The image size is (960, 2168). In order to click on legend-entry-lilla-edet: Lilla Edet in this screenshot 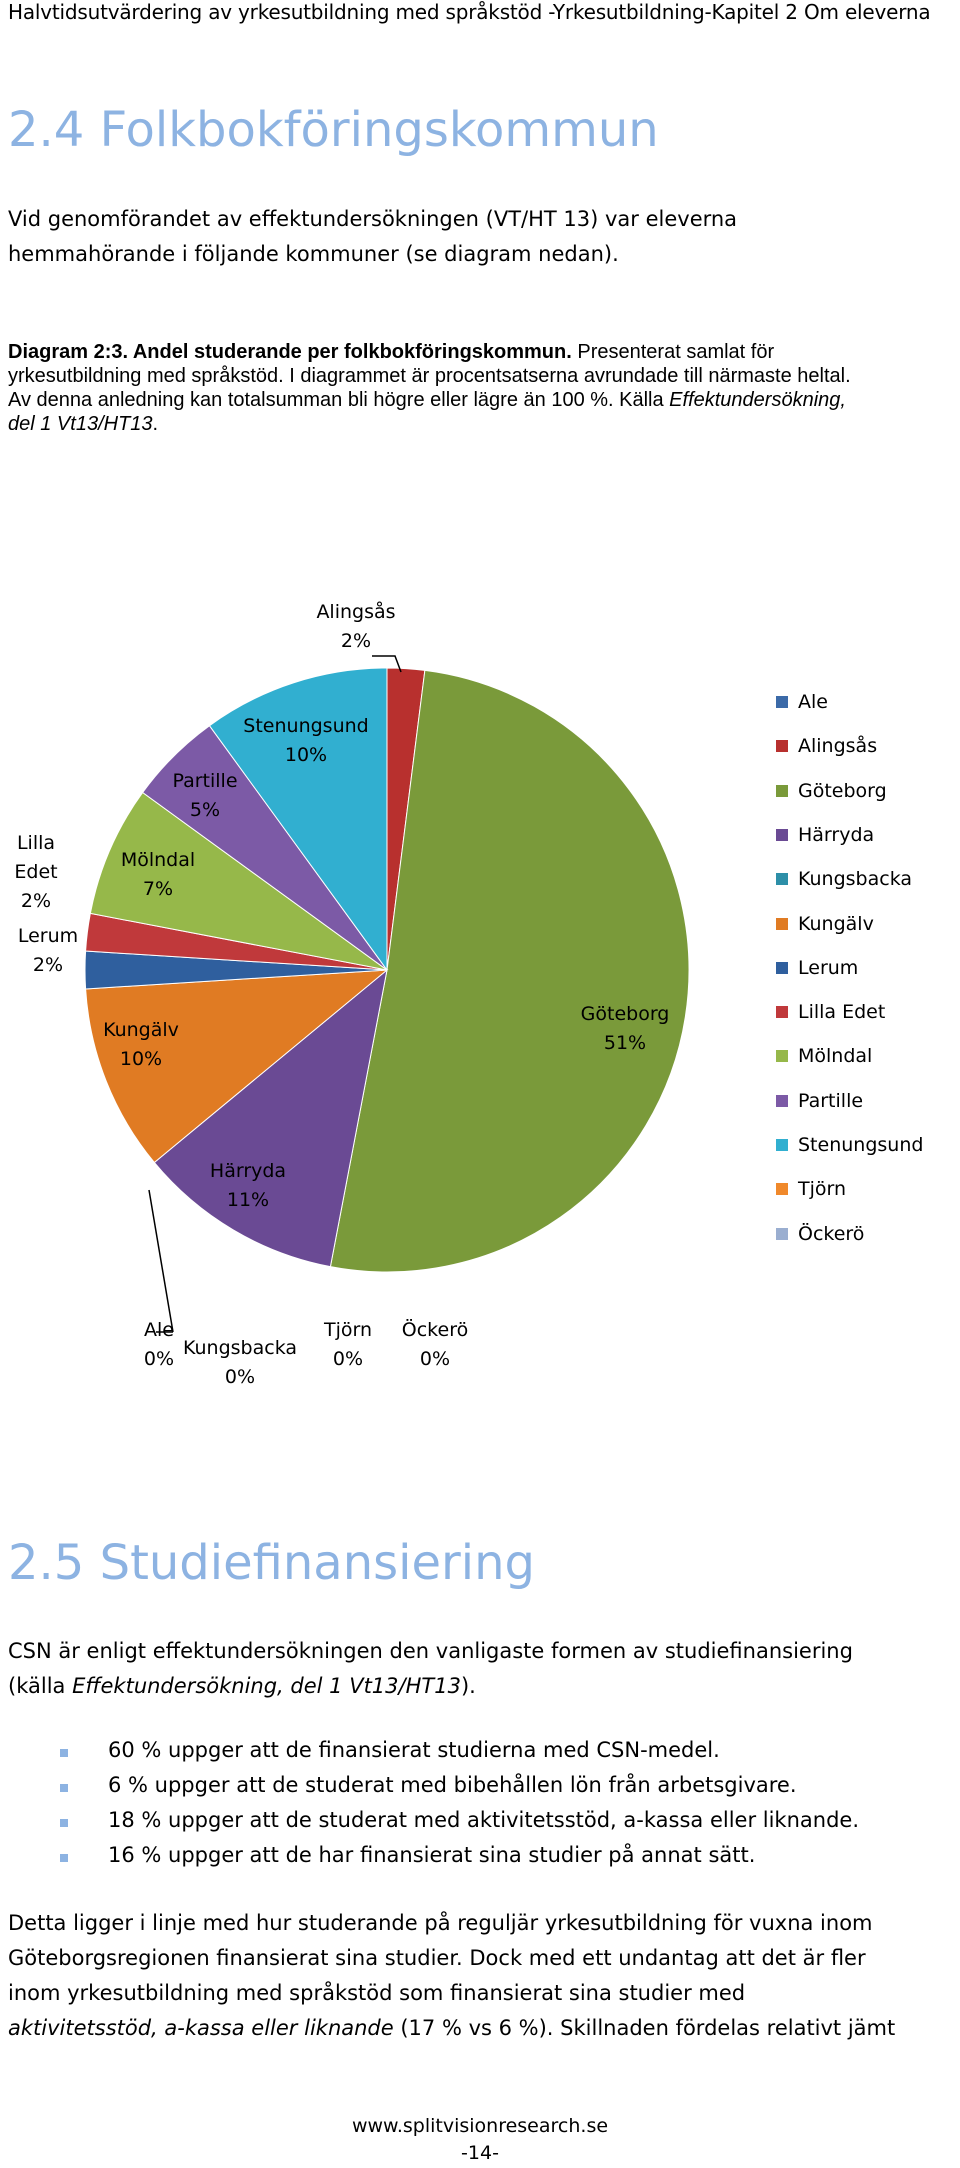, I will do `click(830, 1012)`.